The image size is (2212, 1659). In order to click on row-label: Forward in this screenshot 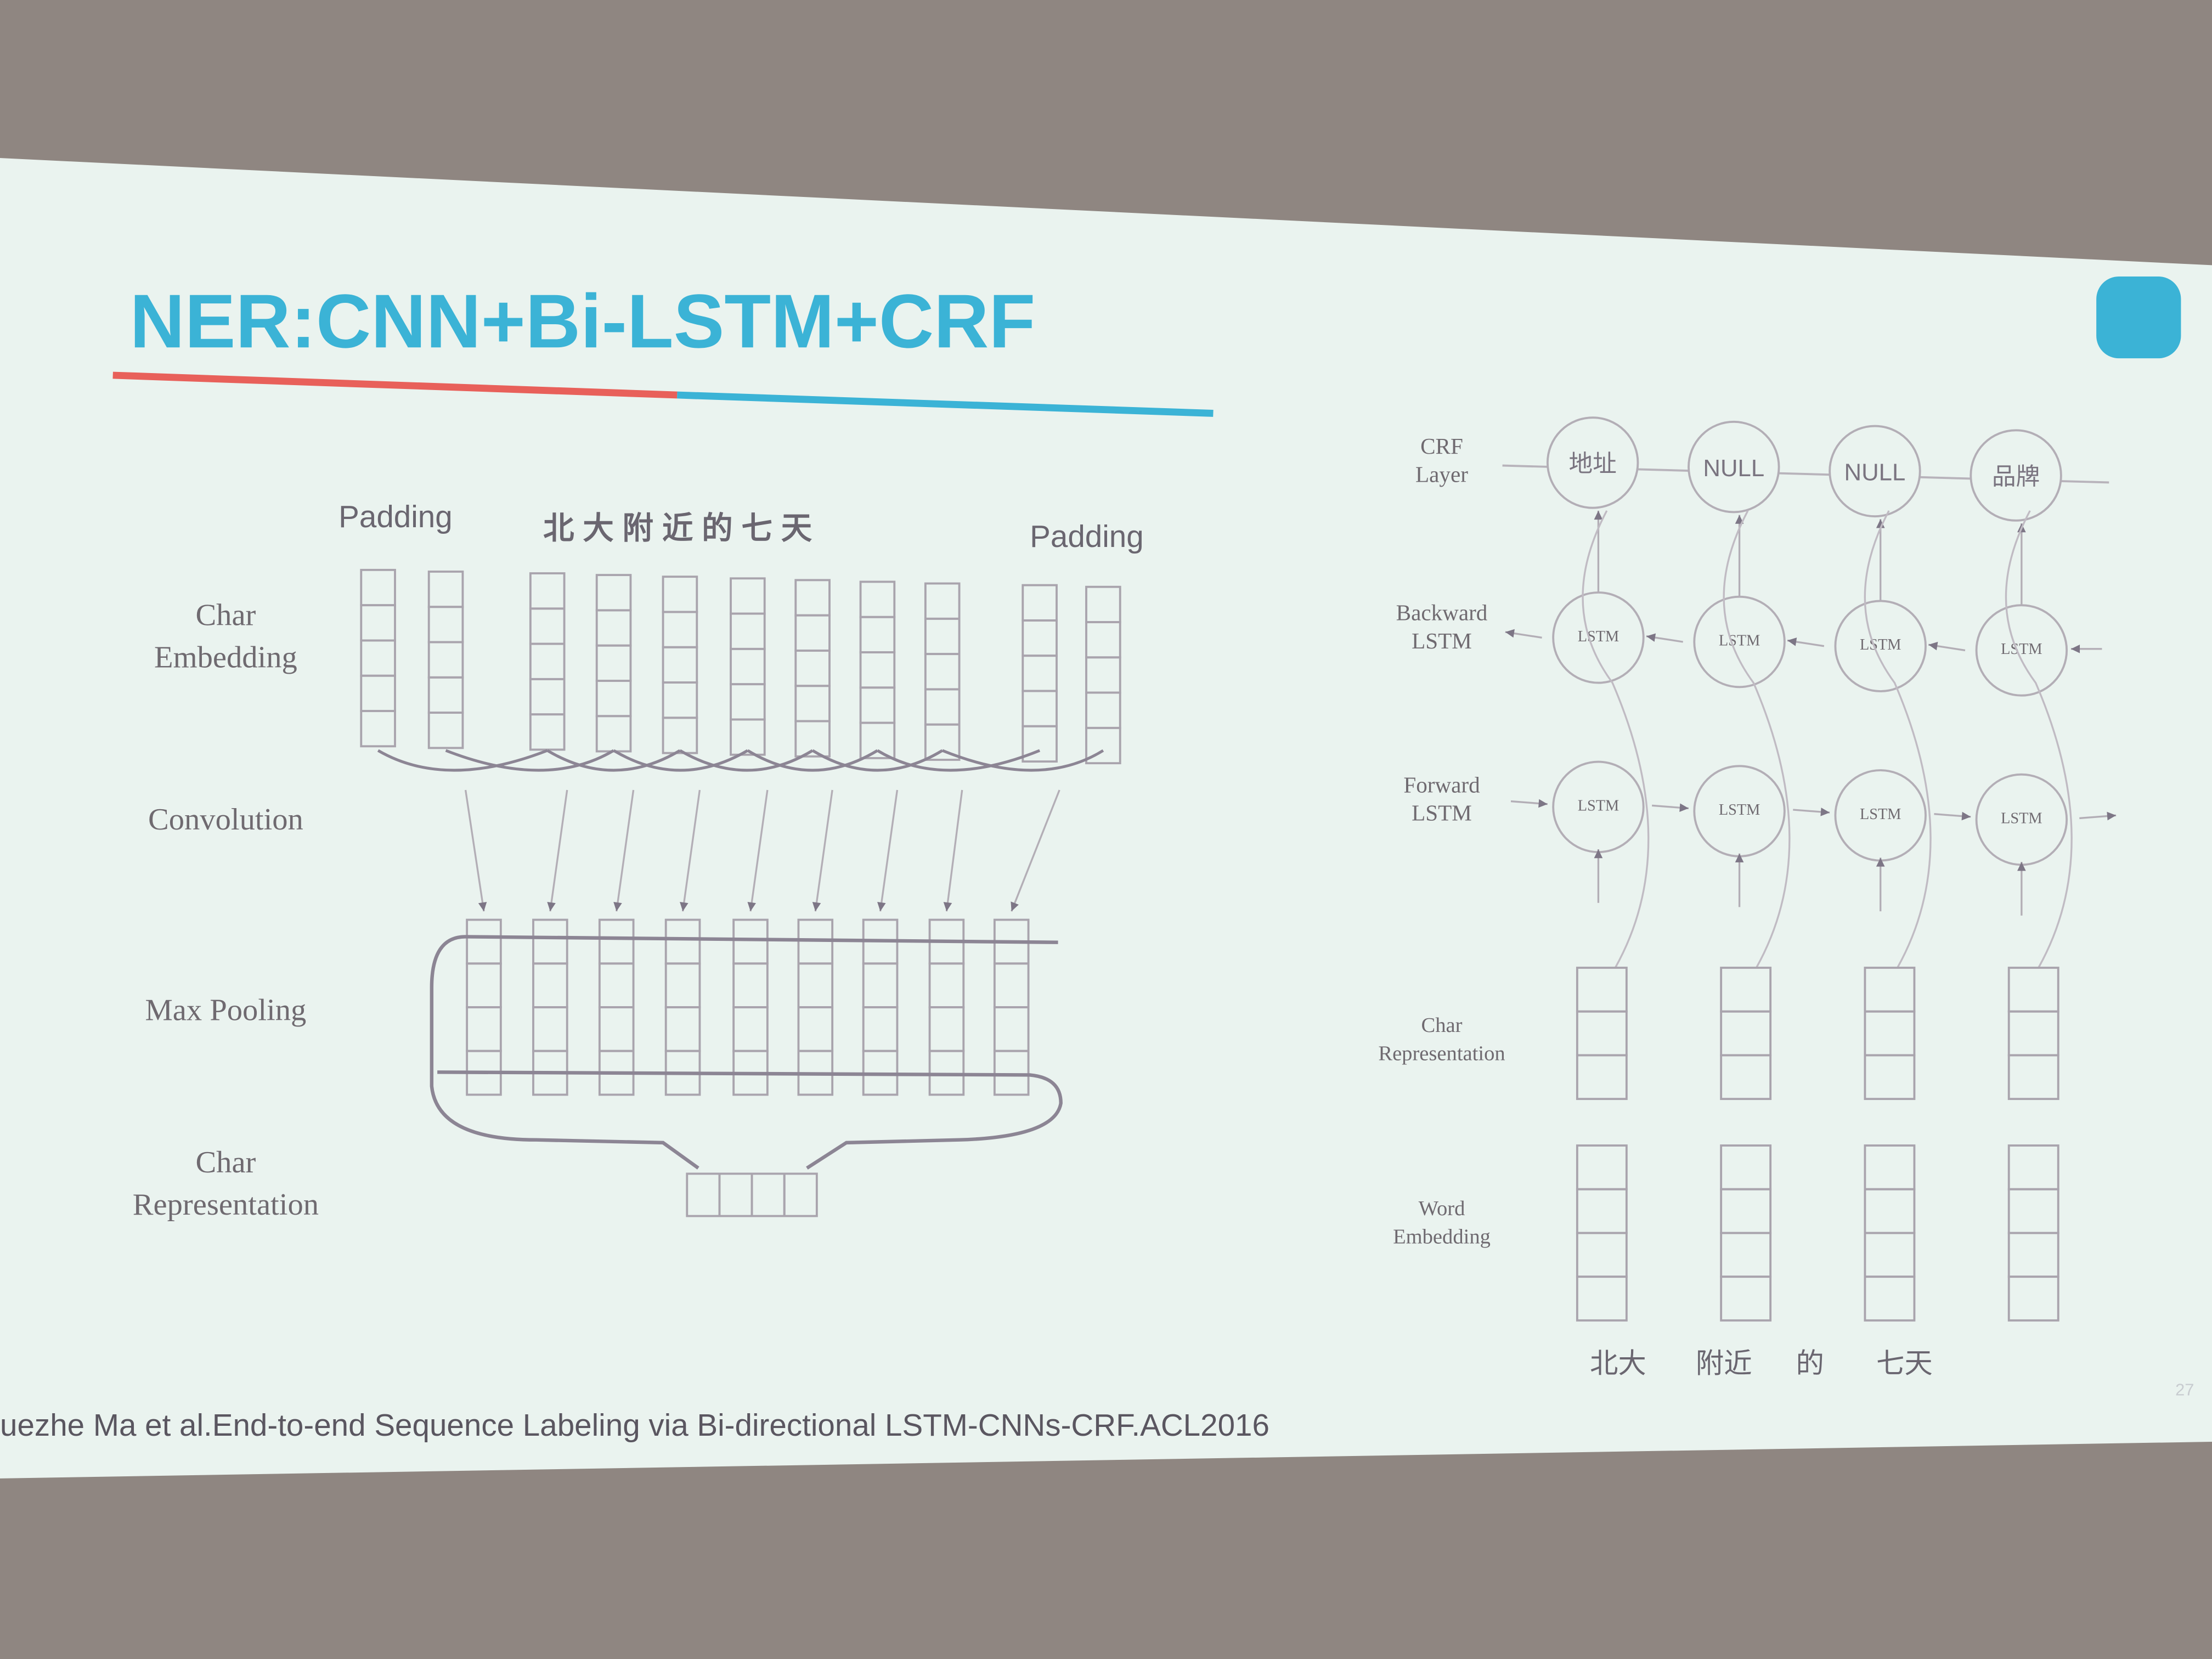, I will do `click(1441, 785)`.